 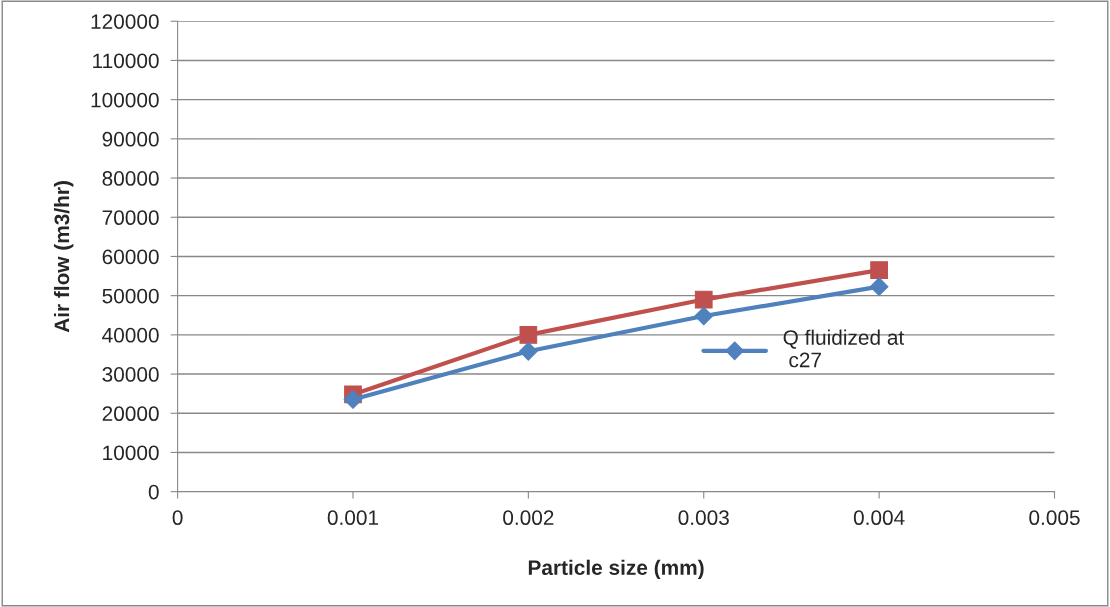 What do you see at coordinates (131, 453) in the screenshot?
I see `y-tick-label: 10000` at bounding box center [131, 453].